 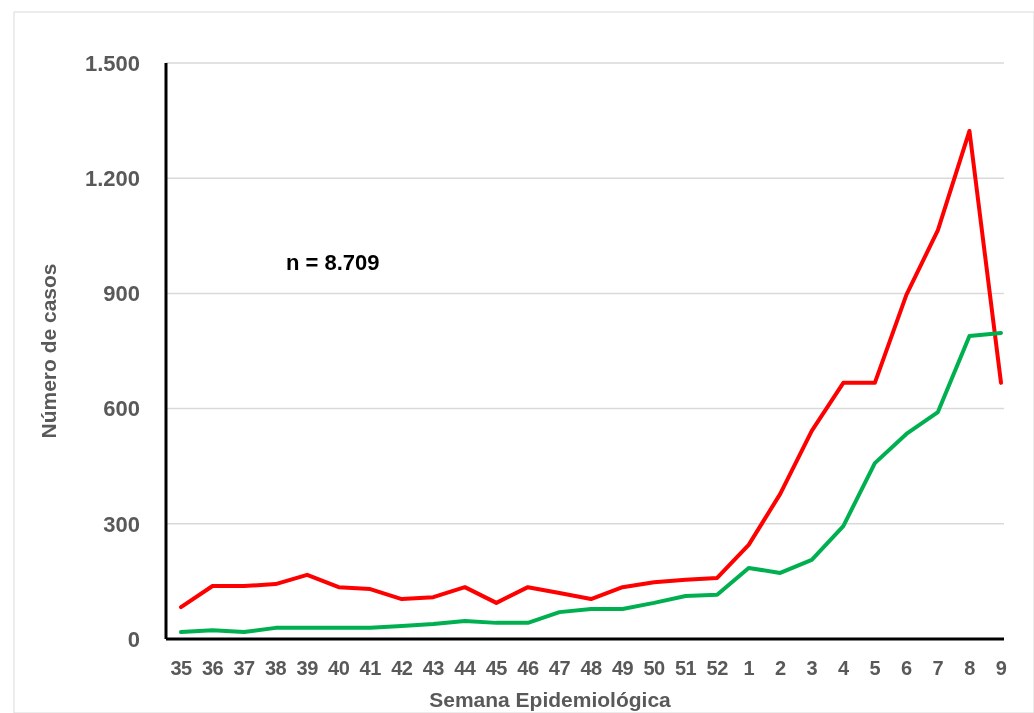 I want to click on x-tick-label: 41, so click(x=370, y=668).